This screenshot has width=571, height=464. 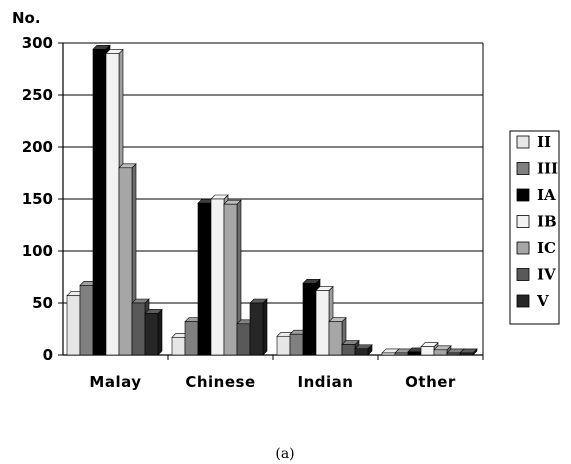 I want to click on y-tick-label: 100, so click(x=37, y=251).